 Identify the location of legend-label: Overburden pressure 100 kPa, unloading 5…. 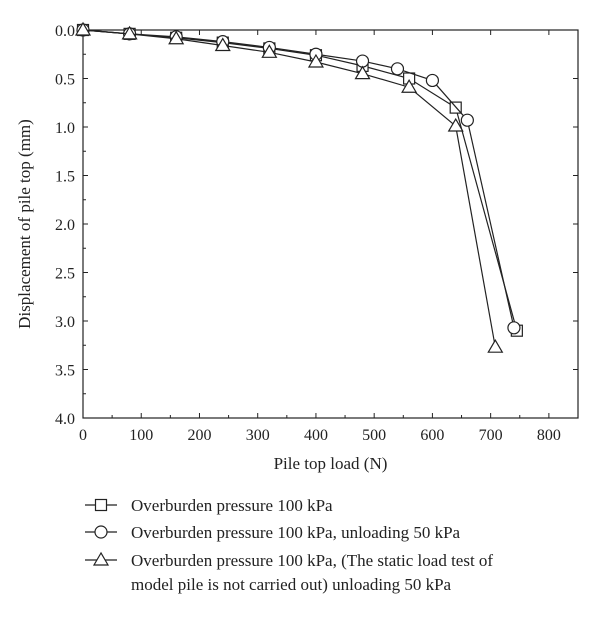
(296, 532).